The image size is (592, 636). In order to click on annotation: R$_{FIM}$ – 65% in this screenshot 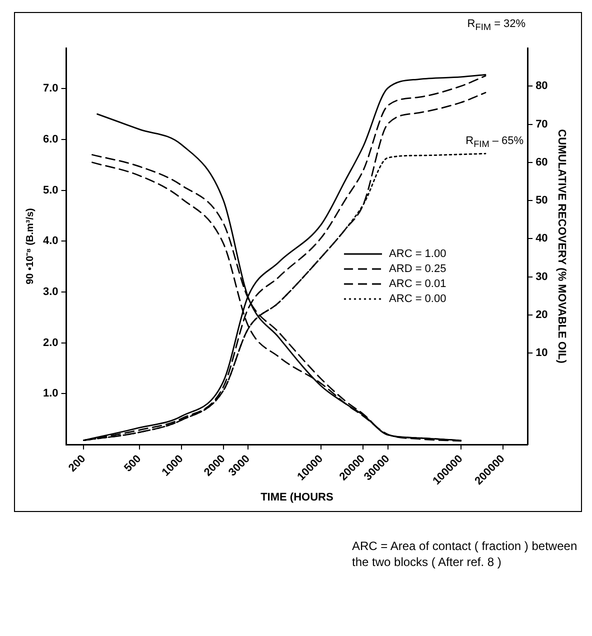, I will do `click(495, 142)`.